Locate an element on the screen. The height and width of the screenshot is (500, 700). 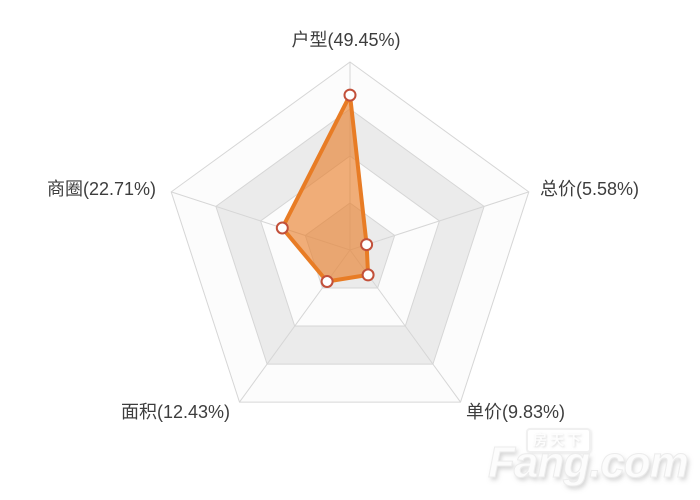
axis-label-zongjia: 总价(5.58%) is located at coordinates (590, 189).